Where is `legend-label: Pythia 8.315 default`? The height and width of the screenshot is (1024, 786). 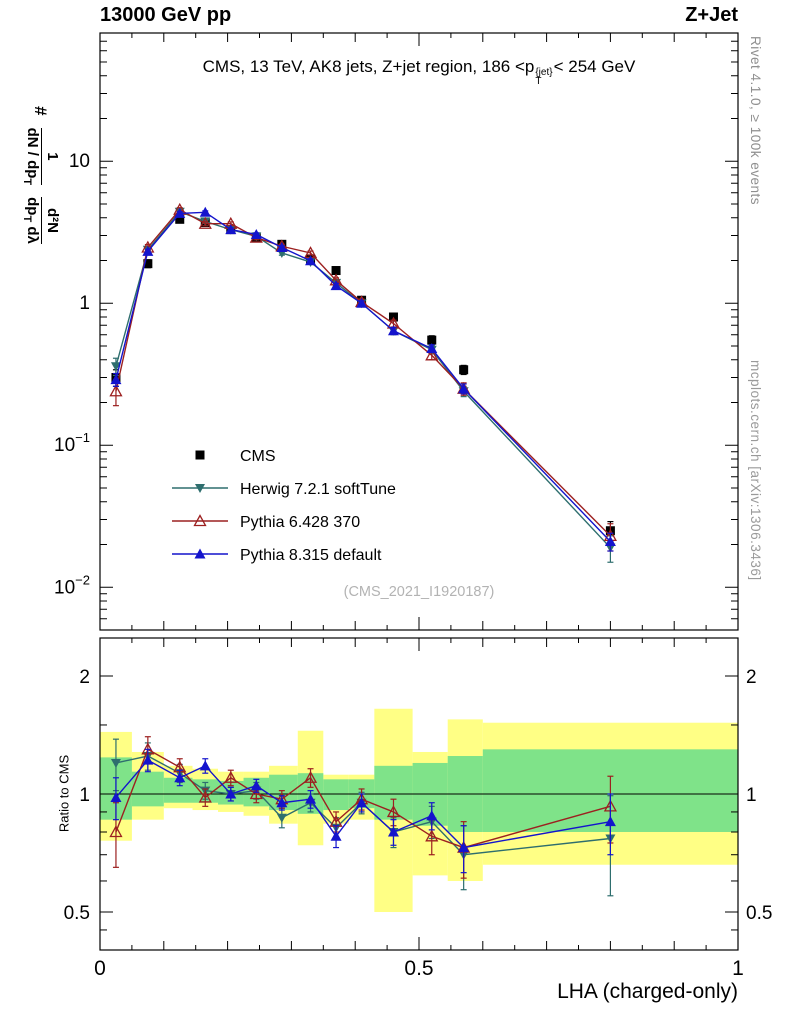
legend-label: Pythia 8.315 default is located at coordinates (311, 555).